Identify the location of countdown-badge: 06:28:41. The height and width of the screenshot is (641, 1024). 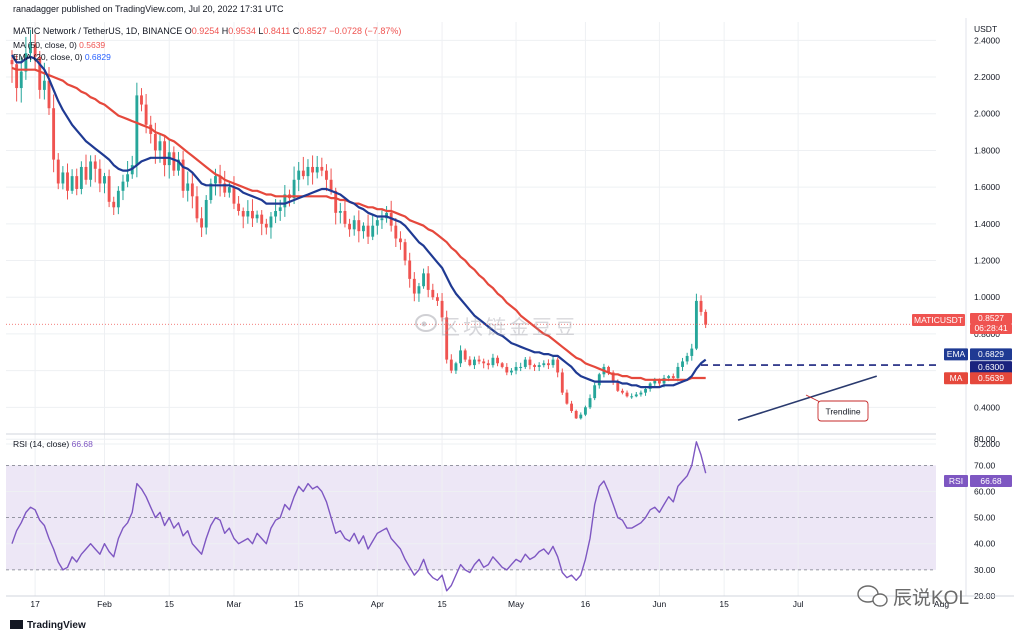
(990, 328).